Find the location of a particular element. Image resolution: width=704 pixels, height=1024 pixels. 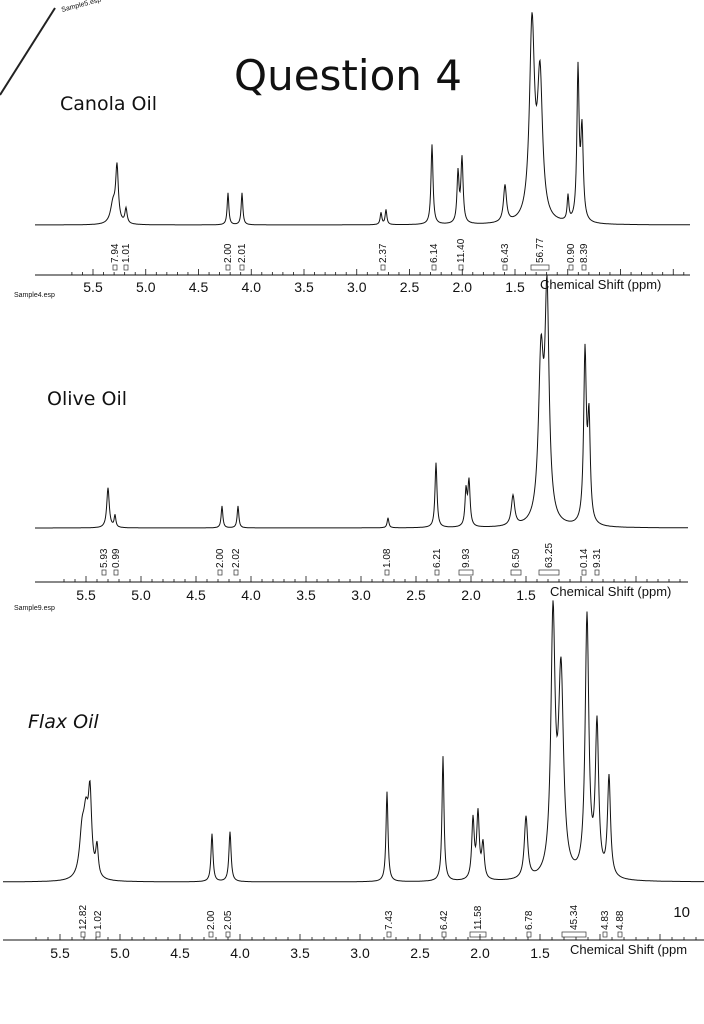

spectrum-name: Flax Oil is located at coordinates (63, 722).